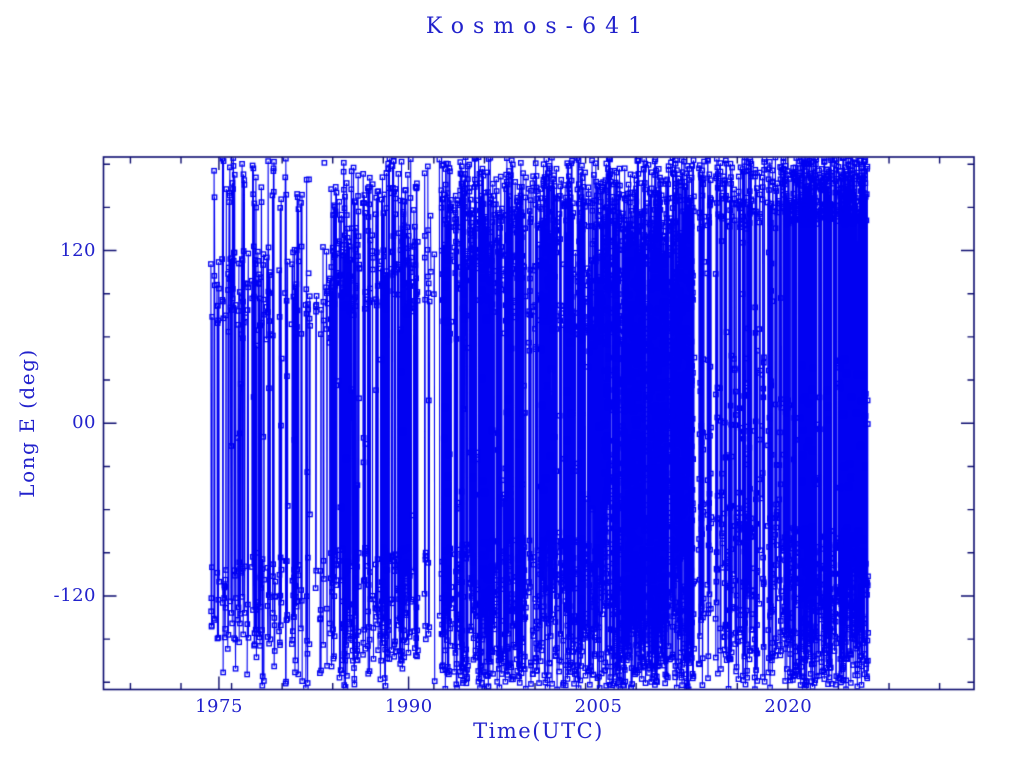 This screenshot has height=768, width=1024. I want to click on y-tick-label-neg120: -120, so click(74, 595).